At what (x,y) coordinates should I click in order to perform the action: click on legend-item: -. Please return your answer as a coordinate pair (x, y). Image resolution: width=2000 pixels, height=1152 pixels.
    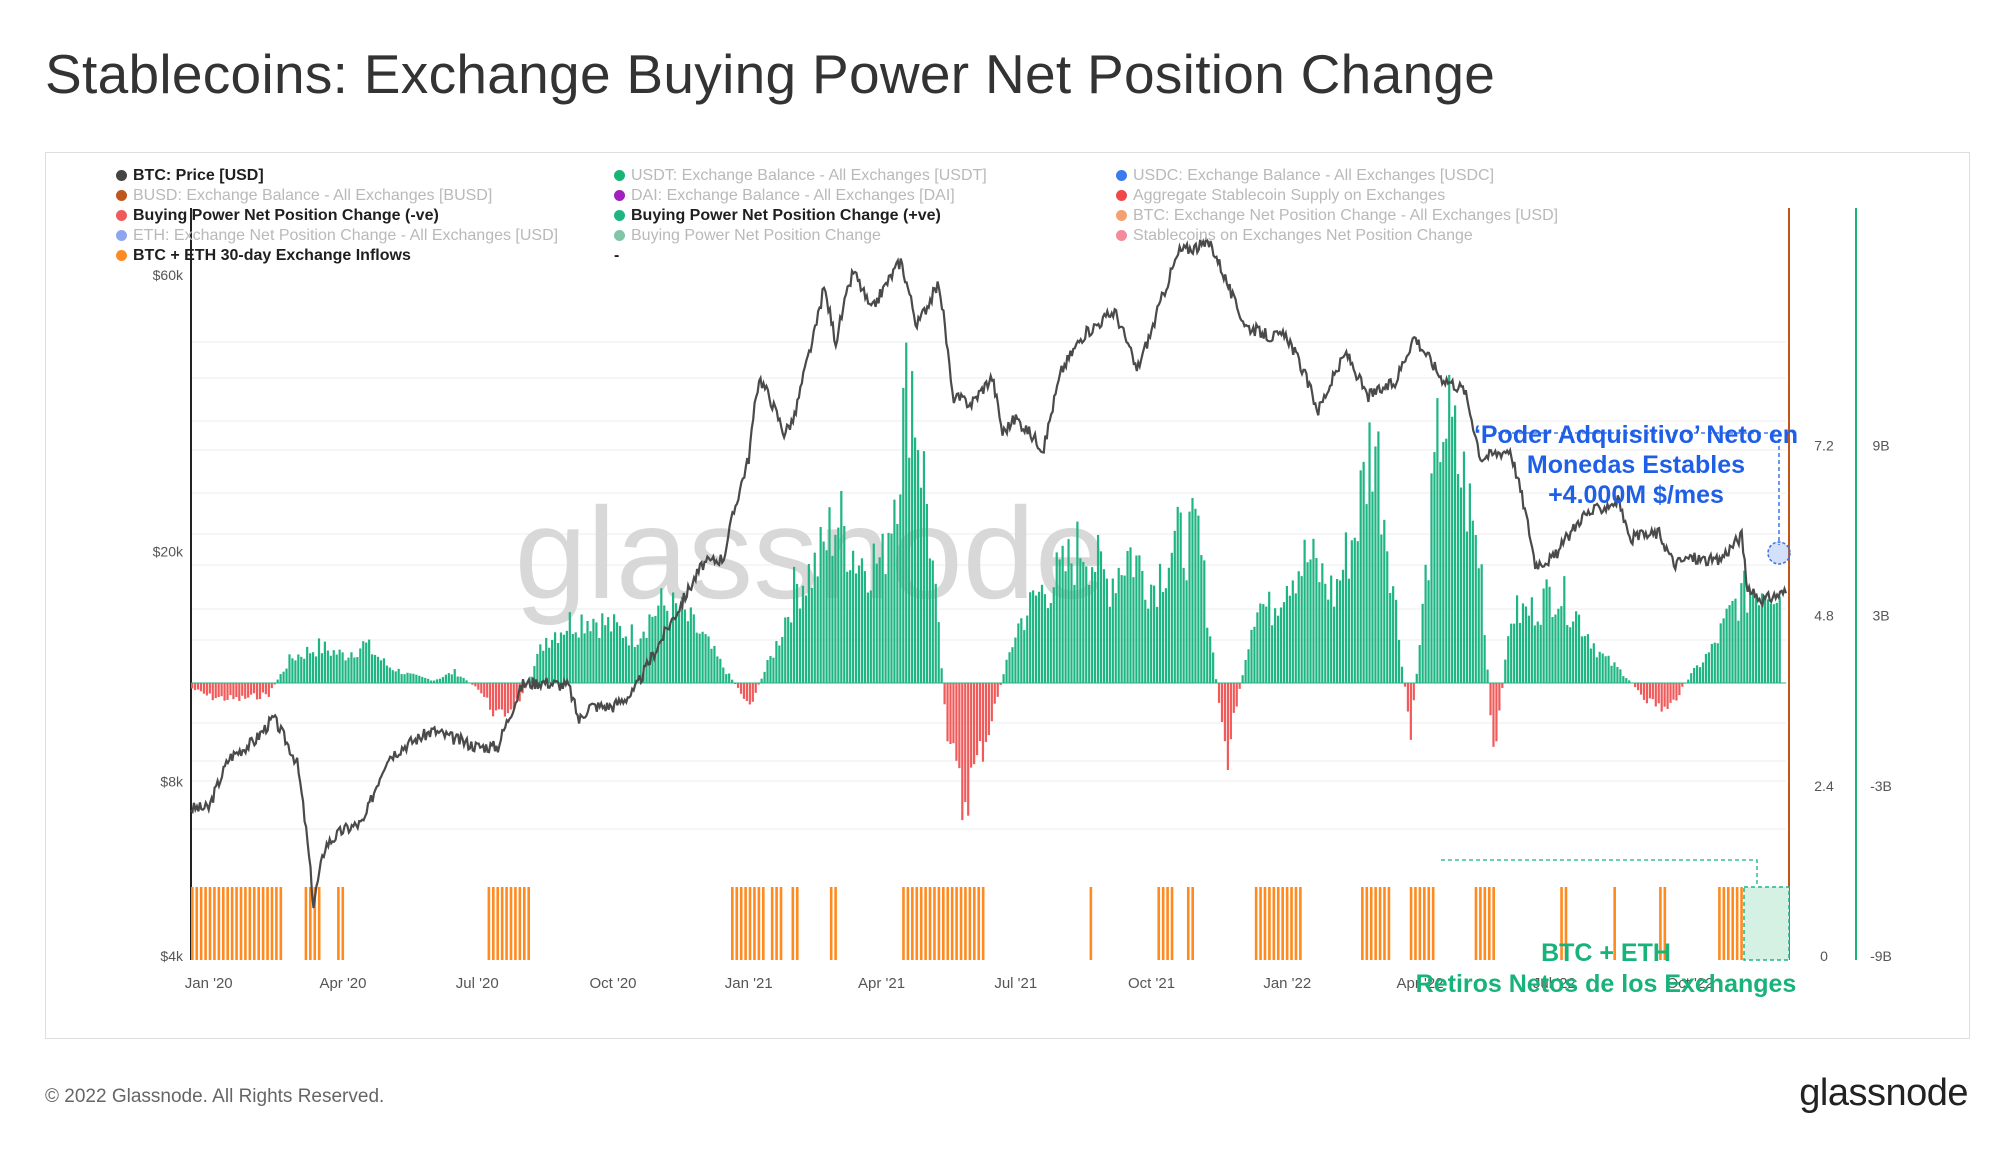
    Looking at the image, I should click on (616, 256).